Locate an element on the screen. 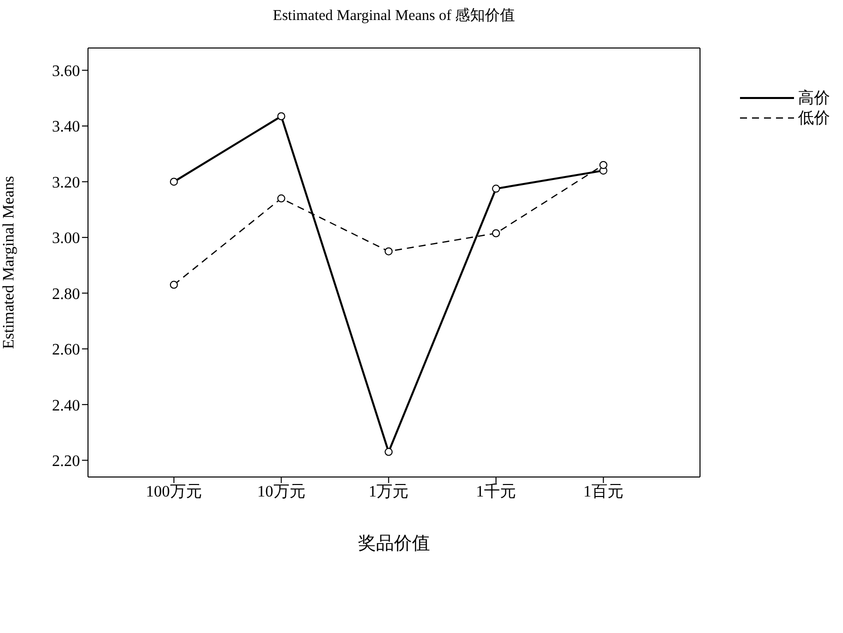 The image size is (843, 633). x-tick-label: 10万元 is located at coordinates (281, 491).